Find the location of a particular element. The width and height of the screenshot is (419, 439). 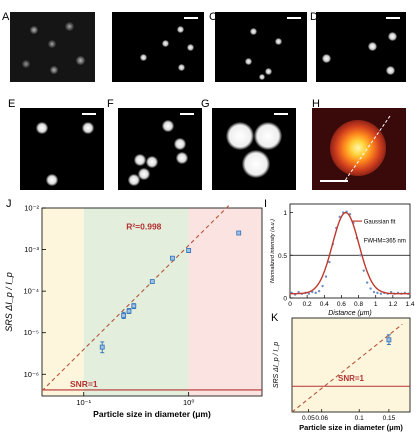

panel-label-h: H is located at coordinates (316, 104).